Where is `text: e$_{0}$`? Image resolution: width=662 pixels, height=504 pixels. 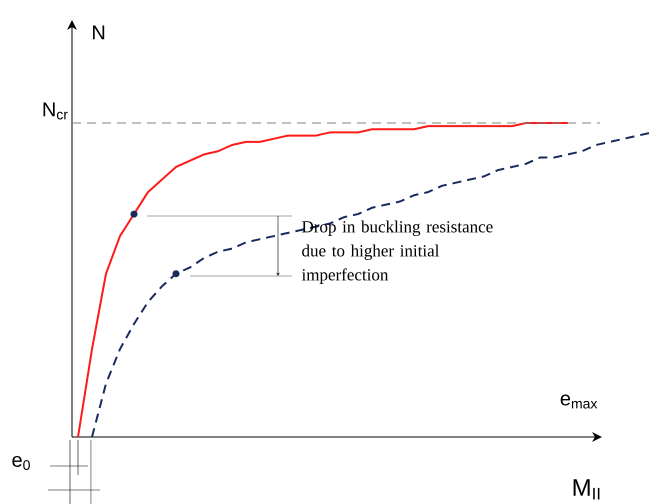
text: e$_{0}$ is located at coordinates (21, 463).